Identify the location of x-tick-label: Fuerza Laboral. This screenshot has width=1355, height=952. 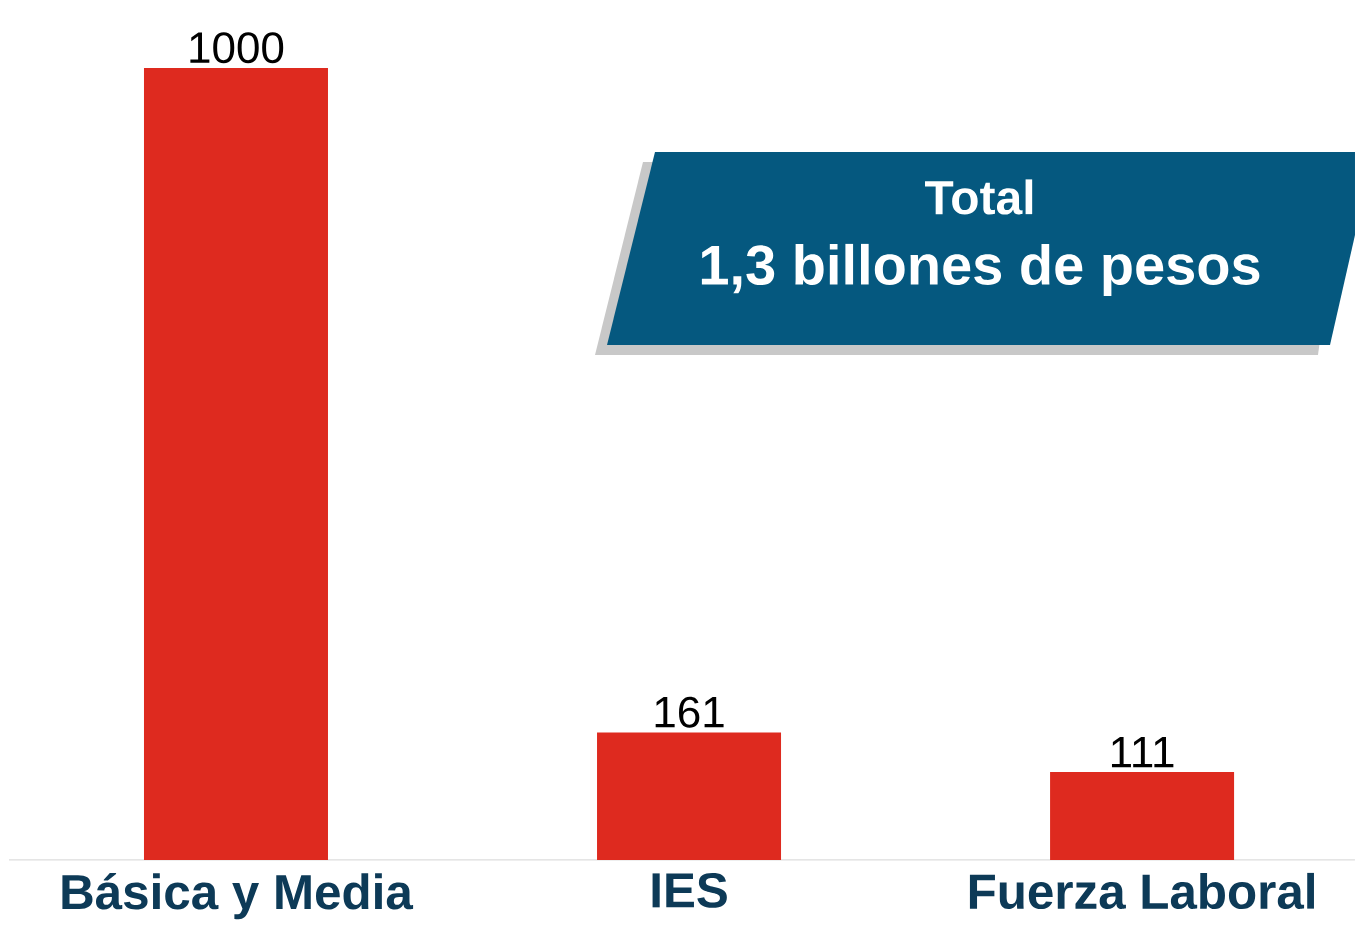
(1141, 891).